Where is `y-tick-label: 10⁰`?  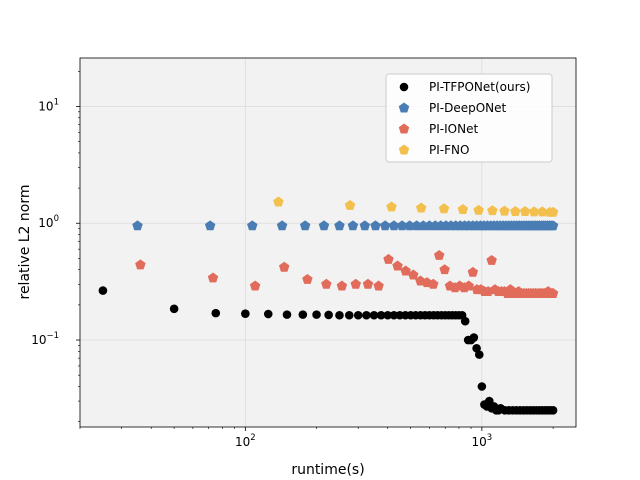
y-tick-label: 10⁰ is located at coordinates (48, 222).